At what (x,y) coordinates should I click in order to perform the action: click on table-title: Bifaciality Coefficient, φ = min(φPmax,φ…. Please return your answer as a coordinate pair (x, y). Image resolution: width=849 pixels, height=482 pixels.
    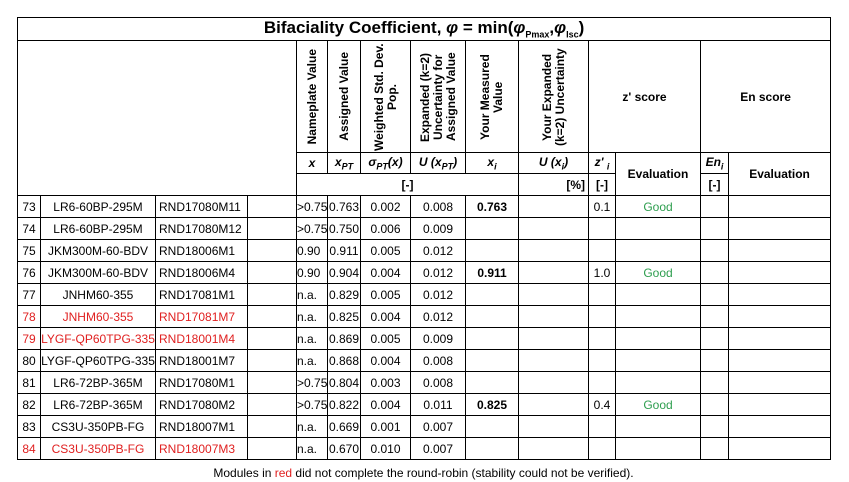
    Looking at the image, I should click on (424, 29).